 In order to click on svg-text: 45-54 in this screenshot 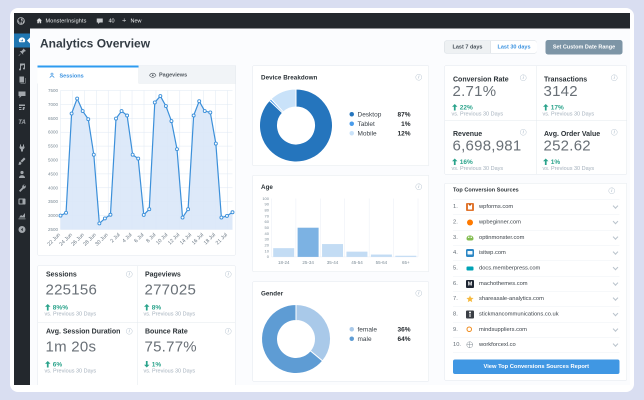, I will do `click(357, 262)`.